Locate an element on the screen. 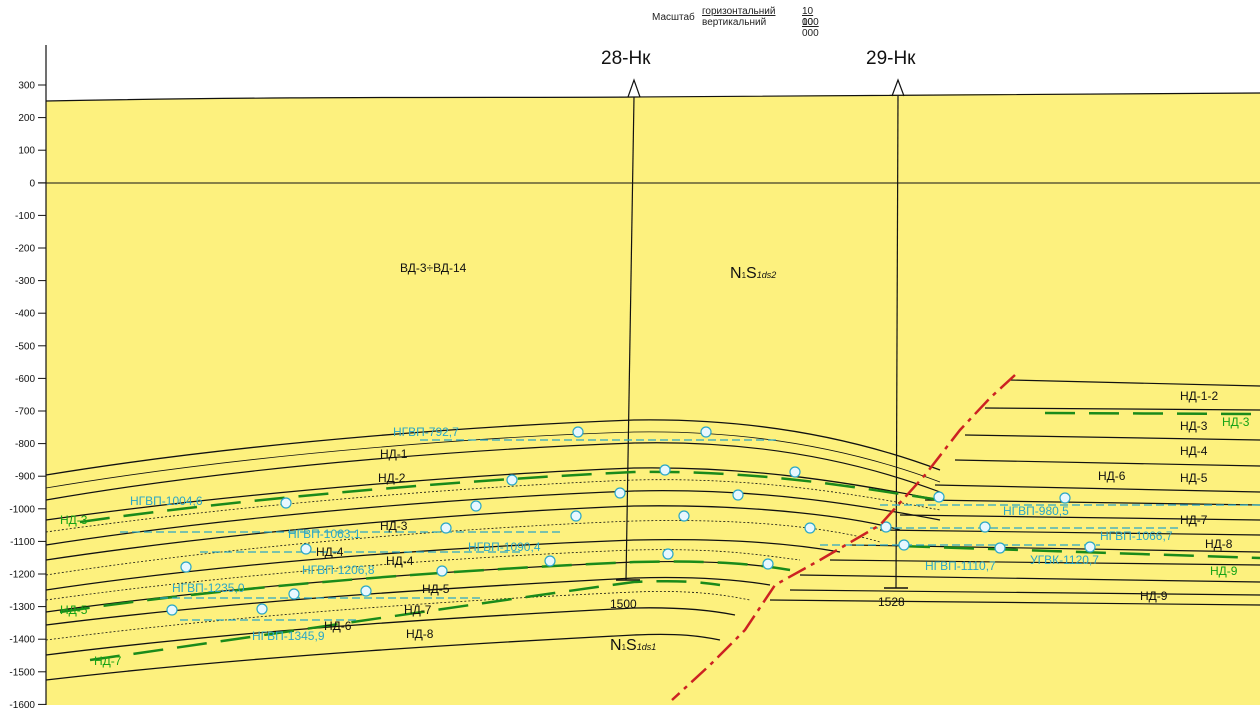  contact-label: НГВП-1206,8 is located at coordinates (338, 570).